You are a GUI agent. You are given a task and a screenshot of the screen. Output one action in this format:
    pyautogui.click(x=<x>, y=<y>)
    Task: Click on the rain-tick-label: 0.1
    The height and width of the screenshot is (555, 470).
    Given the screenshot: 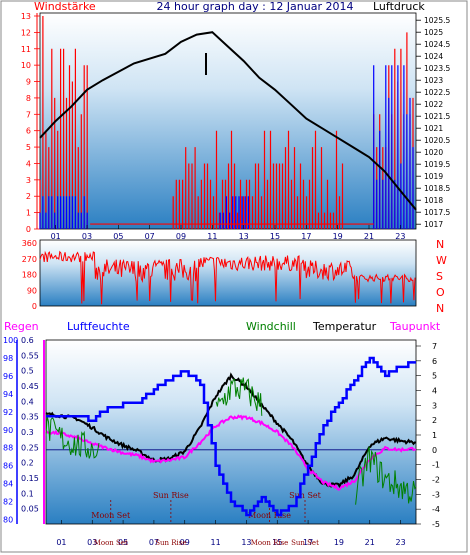 What is the action you would take?
    pyautogui.click(x=27, y=493)
    